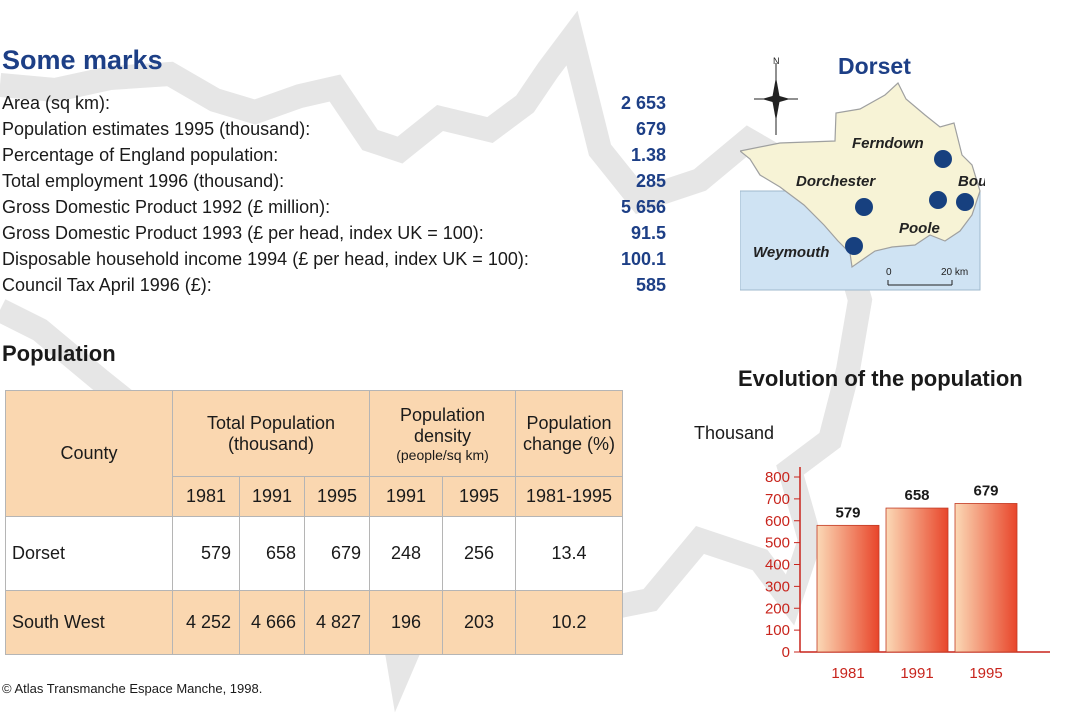 Image resolution: width=1071 pixels, height=724 pixels. Describe the element at coordinates (334, 129) in the screenshot. I see `mark-row: Population estimates 1995 (thousand): 679` at that location.